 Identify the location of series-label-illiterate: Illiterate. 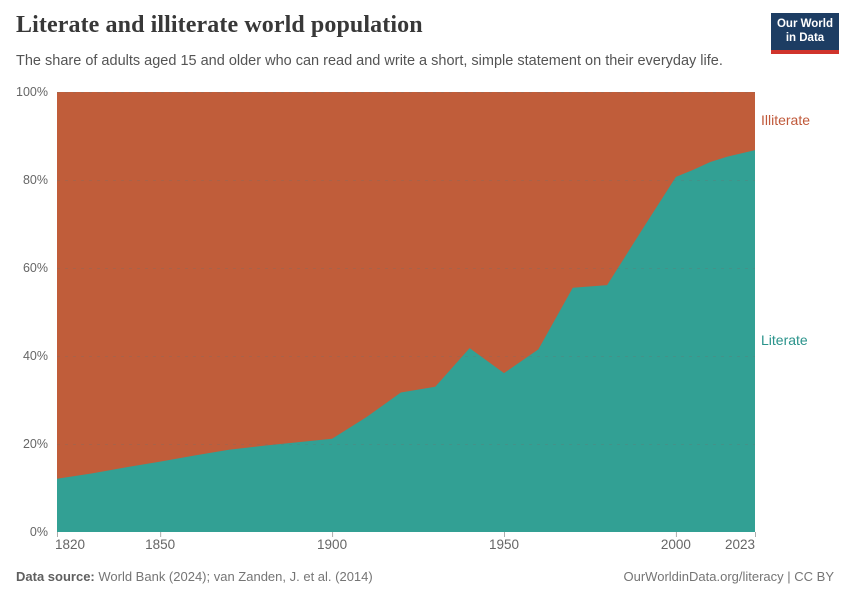
(786, 120).